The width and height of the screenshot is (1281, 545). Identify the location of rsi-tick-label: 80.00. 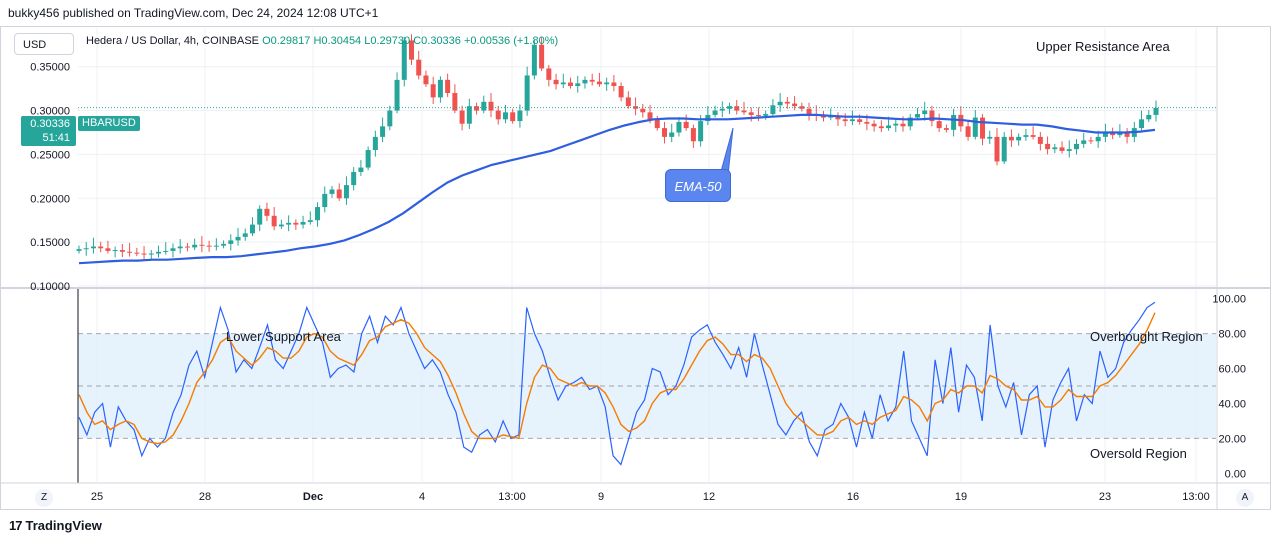
(1232, 335).